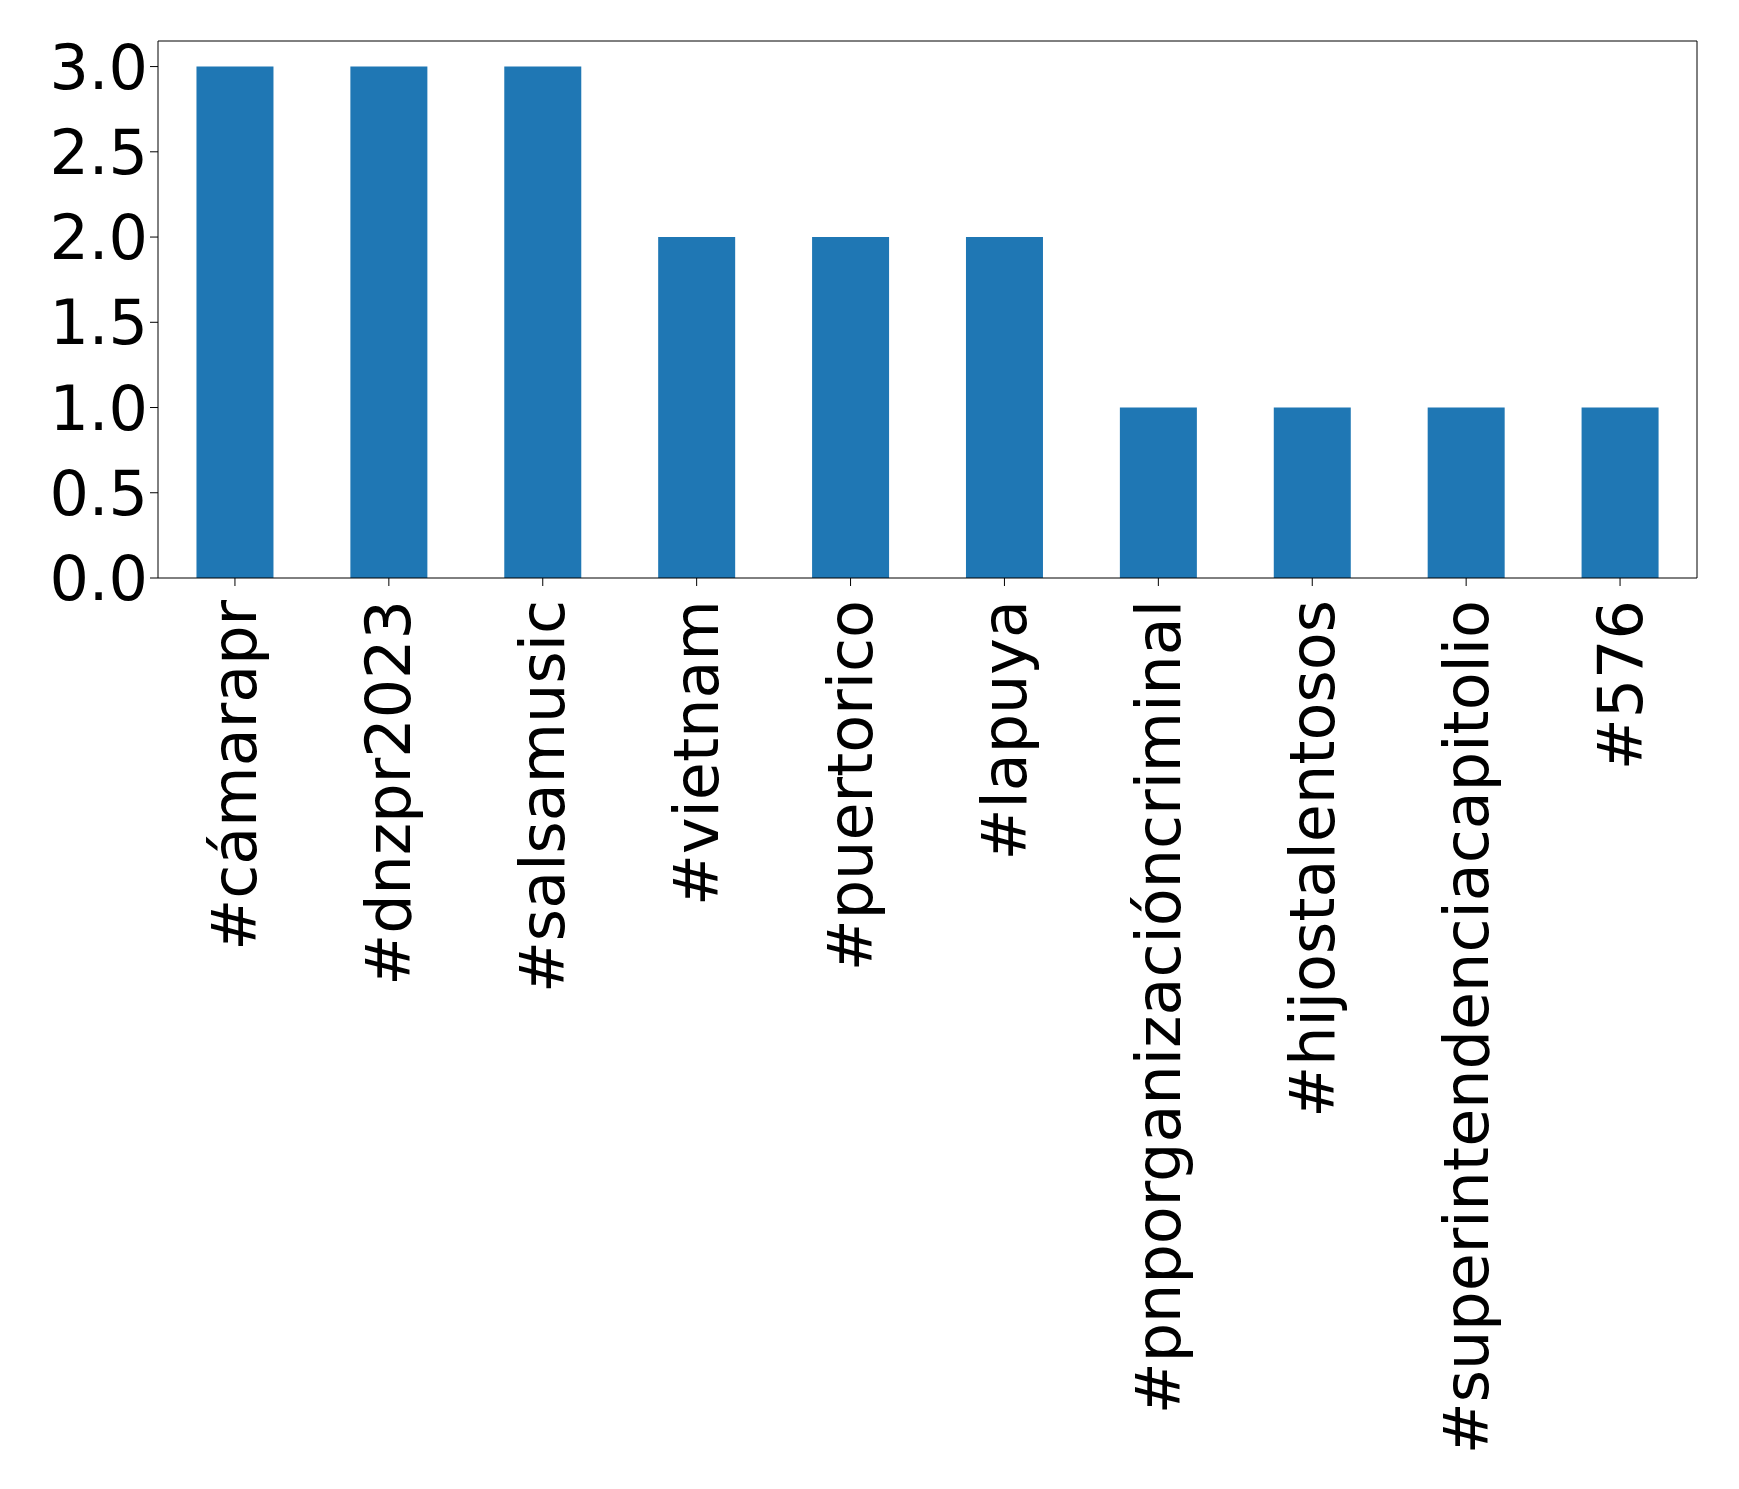 The height and width of the screenshot is (1489, 1739). Describe the element at coordinates (235, 775) in the screenshot. I see `x-tick-label: #cámarapr` at that location.